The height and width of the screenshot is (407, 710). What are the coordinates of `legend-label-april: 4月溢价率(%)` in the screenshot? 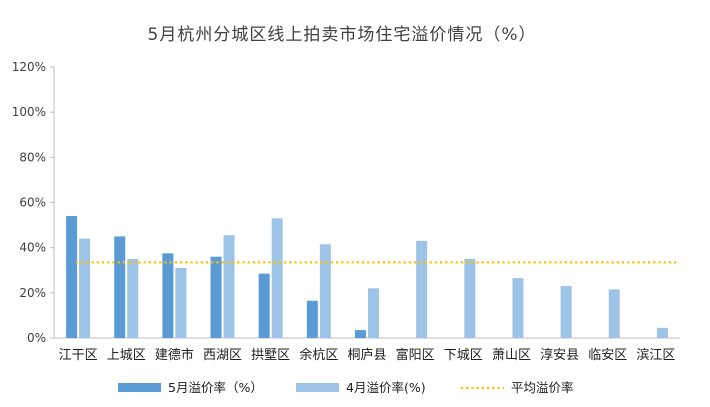 It's located at (386, 387).